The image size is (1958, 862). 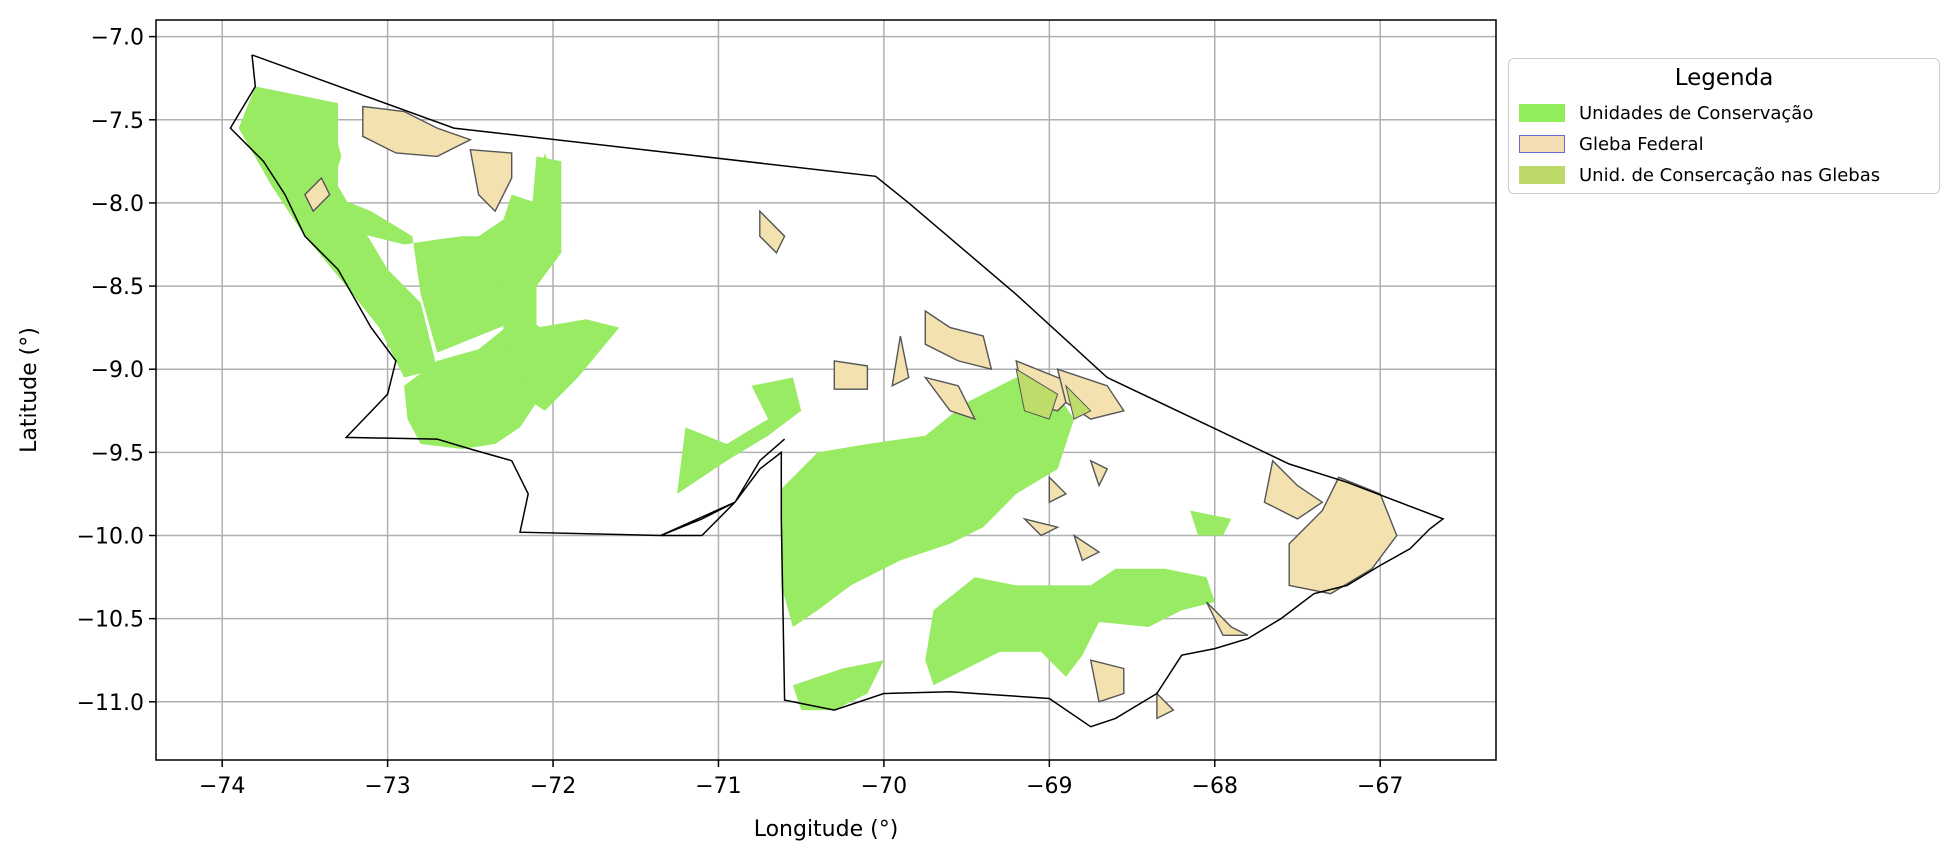 I want to click on x-tick-label-3: −71, so click(x=718, y=786).